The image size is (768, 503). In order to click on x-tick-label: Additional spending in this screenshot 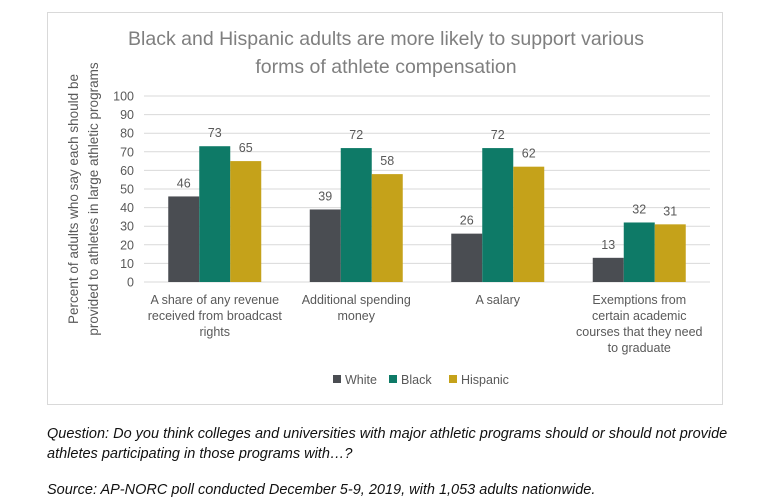, I will do `click(356, 300)`.